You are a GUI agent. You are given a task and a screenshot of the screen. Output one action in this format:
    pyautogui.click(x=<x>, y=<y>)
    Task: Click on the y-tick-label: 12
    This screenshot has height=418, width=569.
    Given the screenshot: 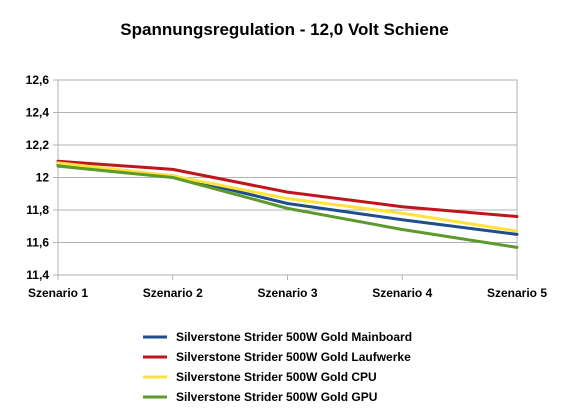 What is the action you would take?
    pyautogui.click(x=43, y=178)
    